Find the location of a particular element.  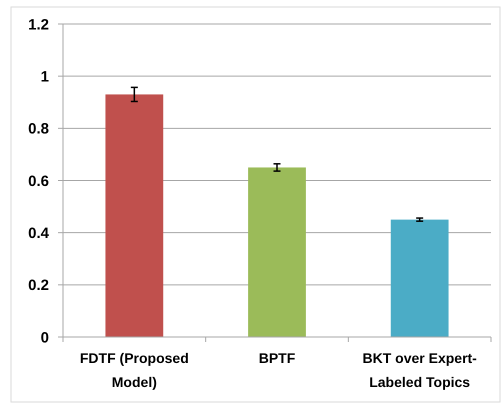

y-tick-label: 0 is located at coordinates (44, 337).